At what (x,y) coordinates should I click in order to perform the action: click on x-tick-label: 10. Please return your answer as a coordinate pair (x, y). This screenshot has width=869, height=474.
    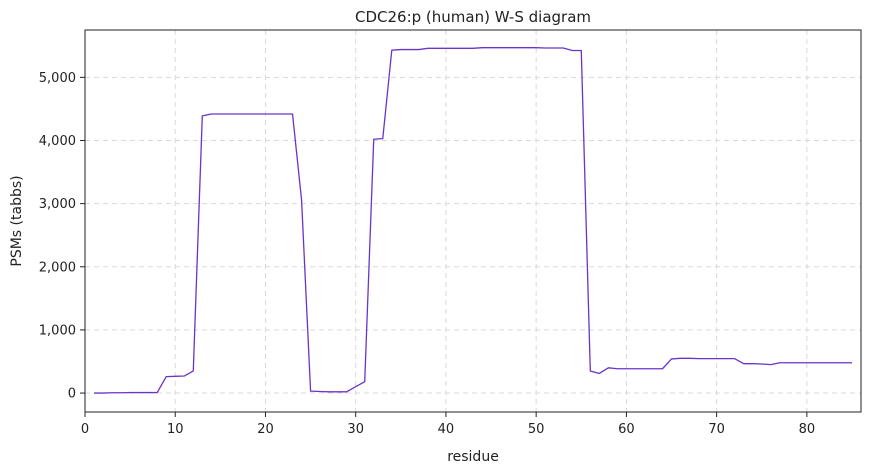
    Looking at the image, I should click on (175, 429).